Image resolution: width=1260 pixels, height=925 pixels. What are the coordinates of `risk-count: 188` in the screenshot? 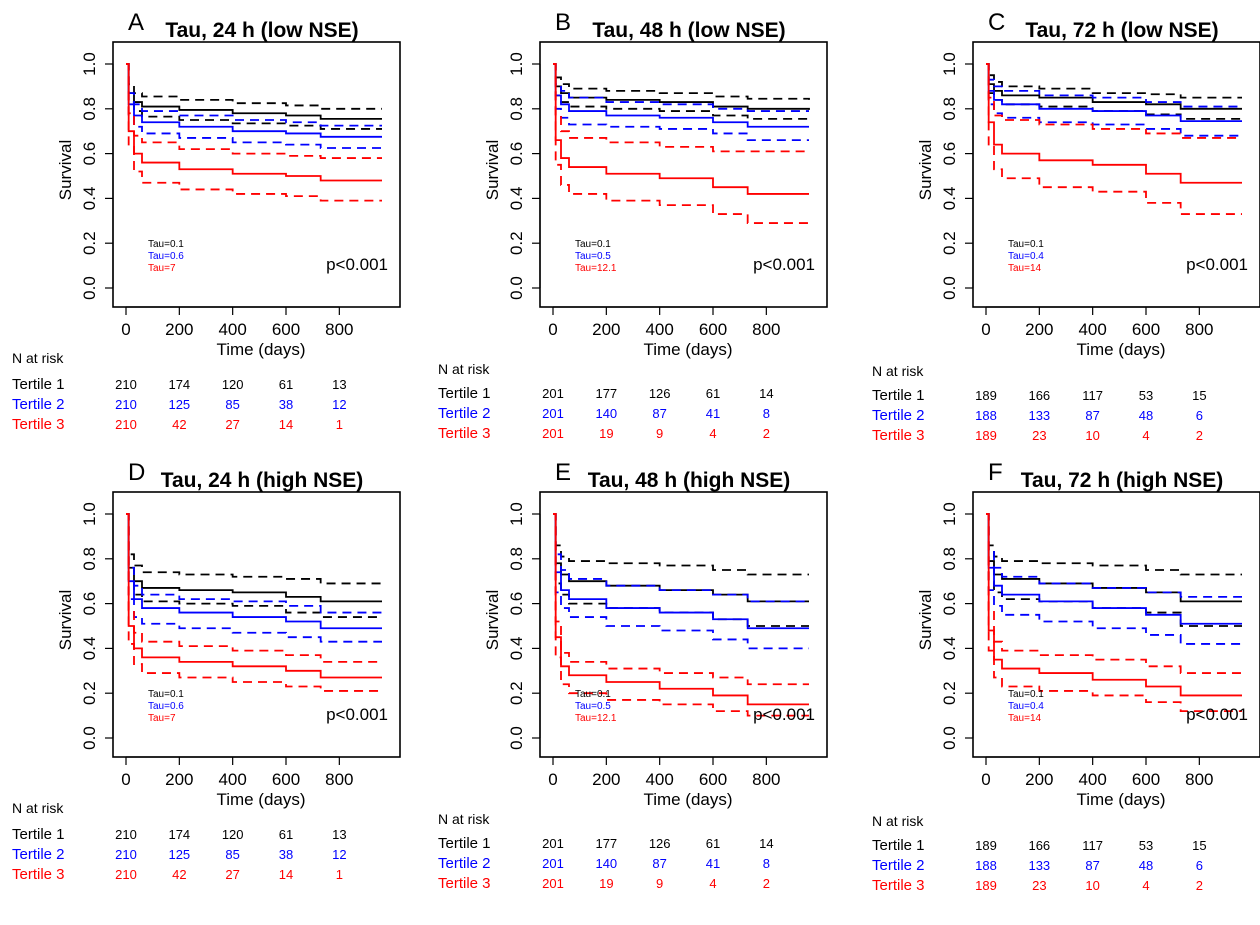 It's located at (986, 865).